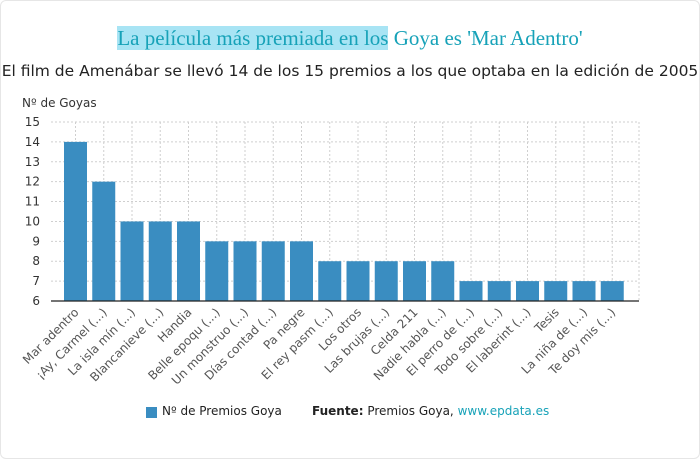  Describe the element at coordinates (32, 202) in the screenshot. I see `y-tick-label: 11` at that location.